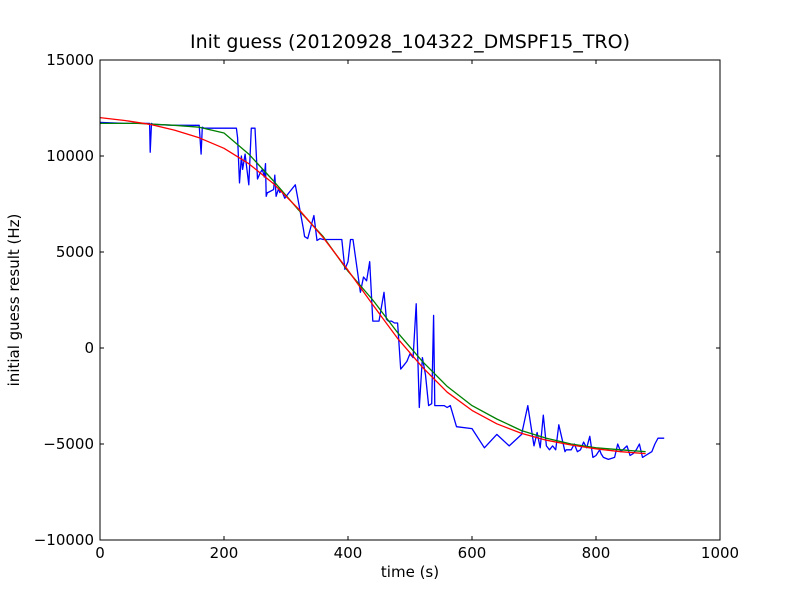 Image resolution: width=800 pixels, height=600 pixels. Describe the element at coordinates (596, 553) in the screenshot. I see `x-tick-label: 800` at that location.